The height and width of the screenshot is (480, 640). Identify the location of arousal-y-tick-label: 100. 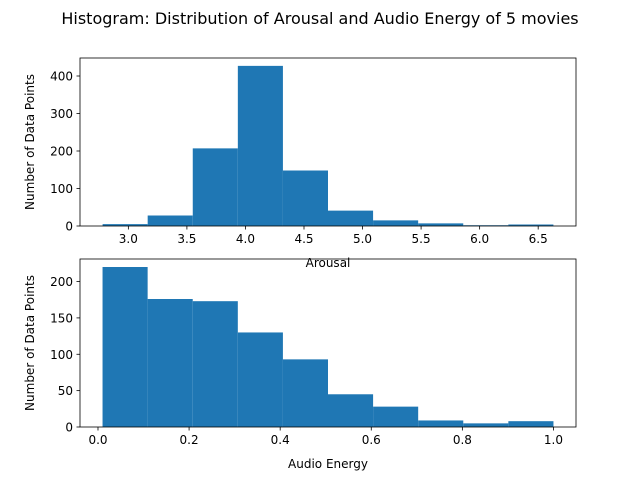
(61, 189).